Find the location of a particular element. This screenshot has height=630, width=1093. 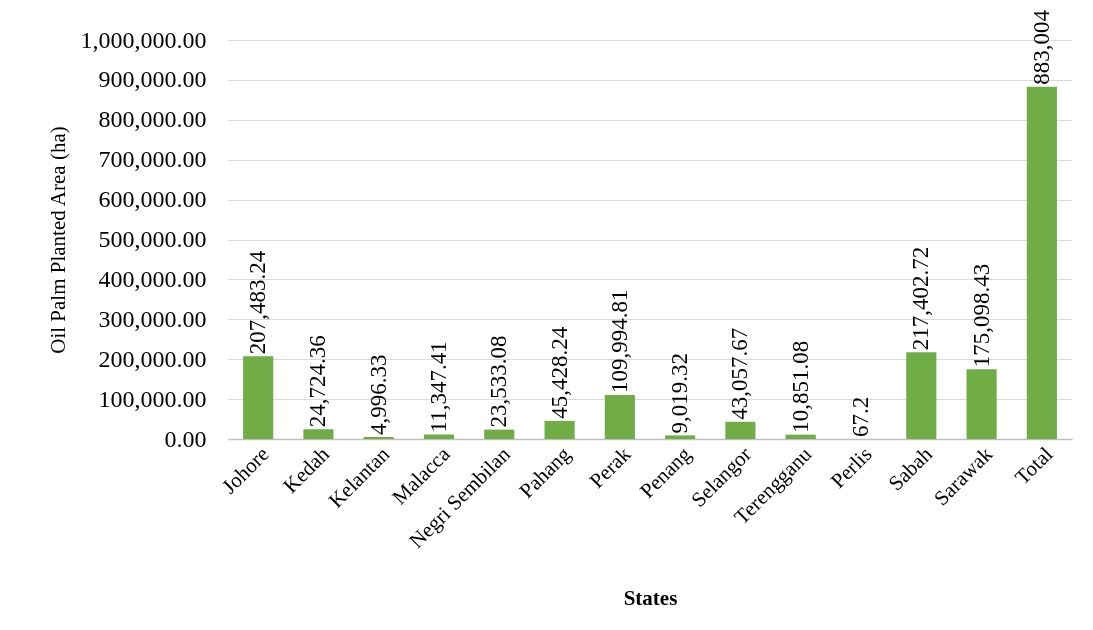

data-label: 217,402.72 is located at coordinates (921, 298).